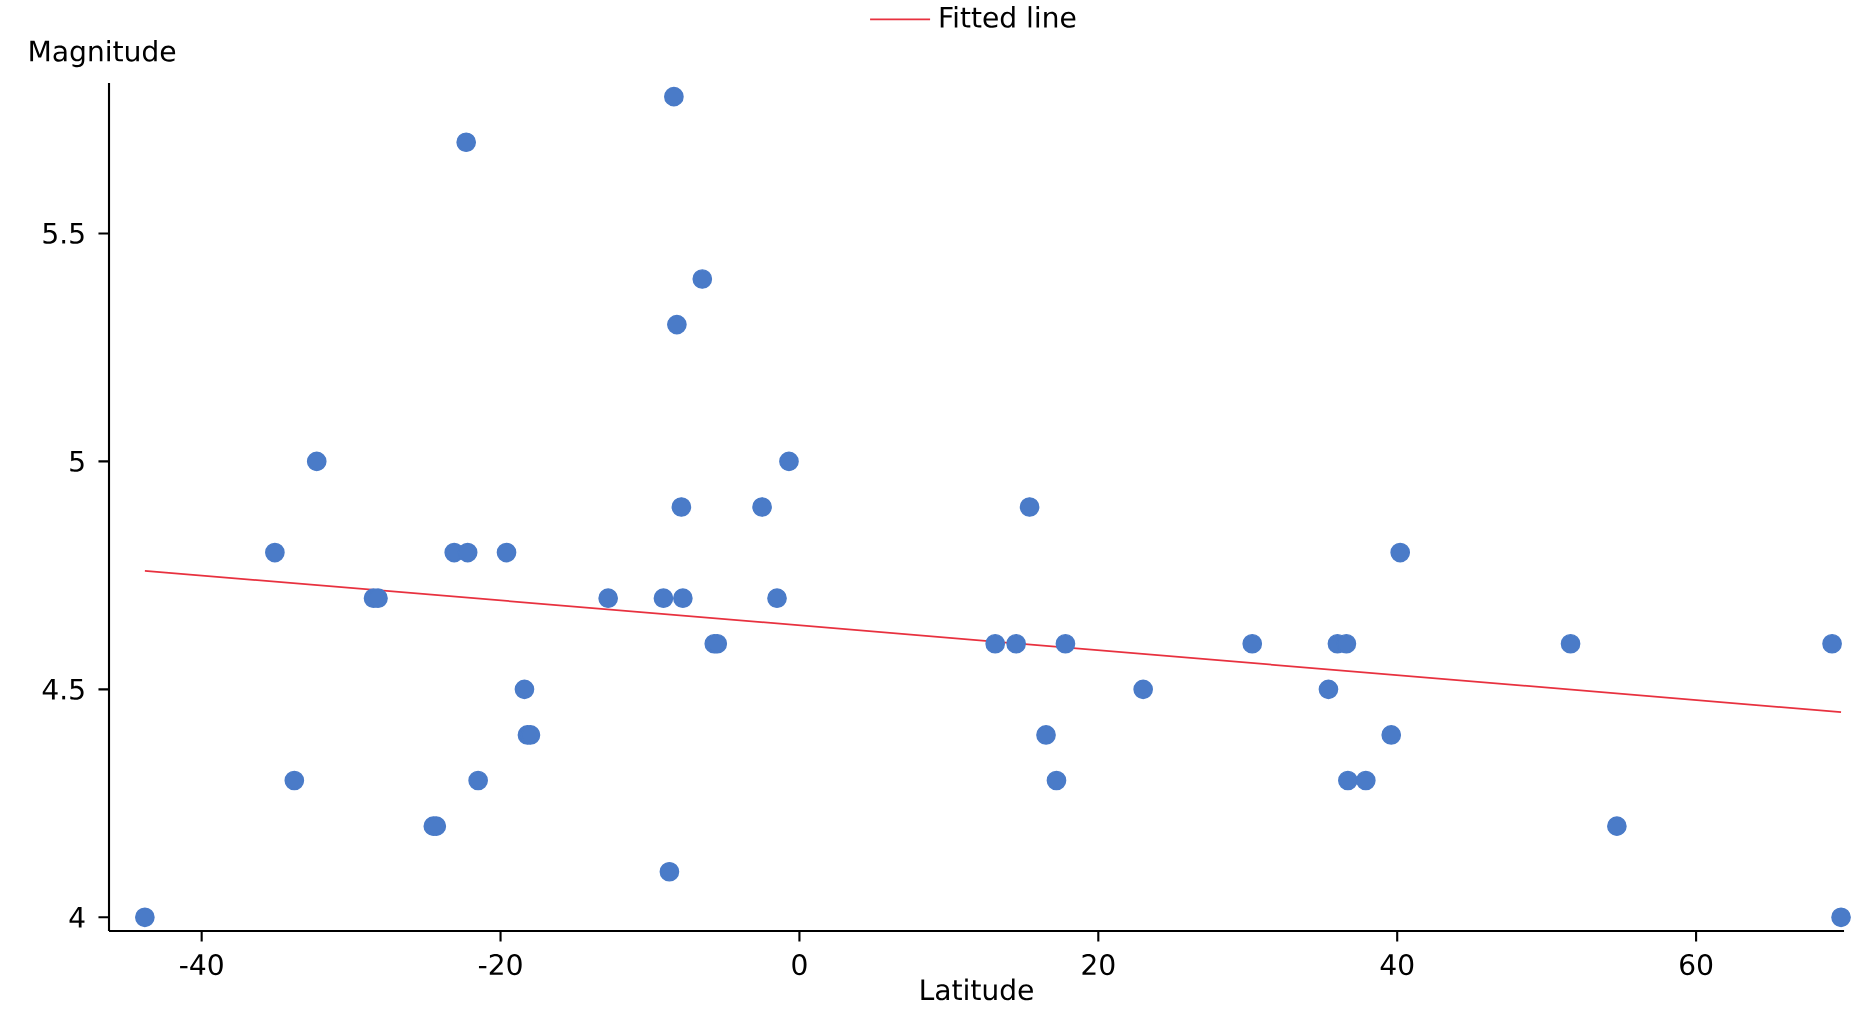 This screenshot has width=1865, height=1014. What do you see at coordinates (63, 689) in the screenshot?
I see `y-tick-label: 4.5` at bounding box center [63, 689].